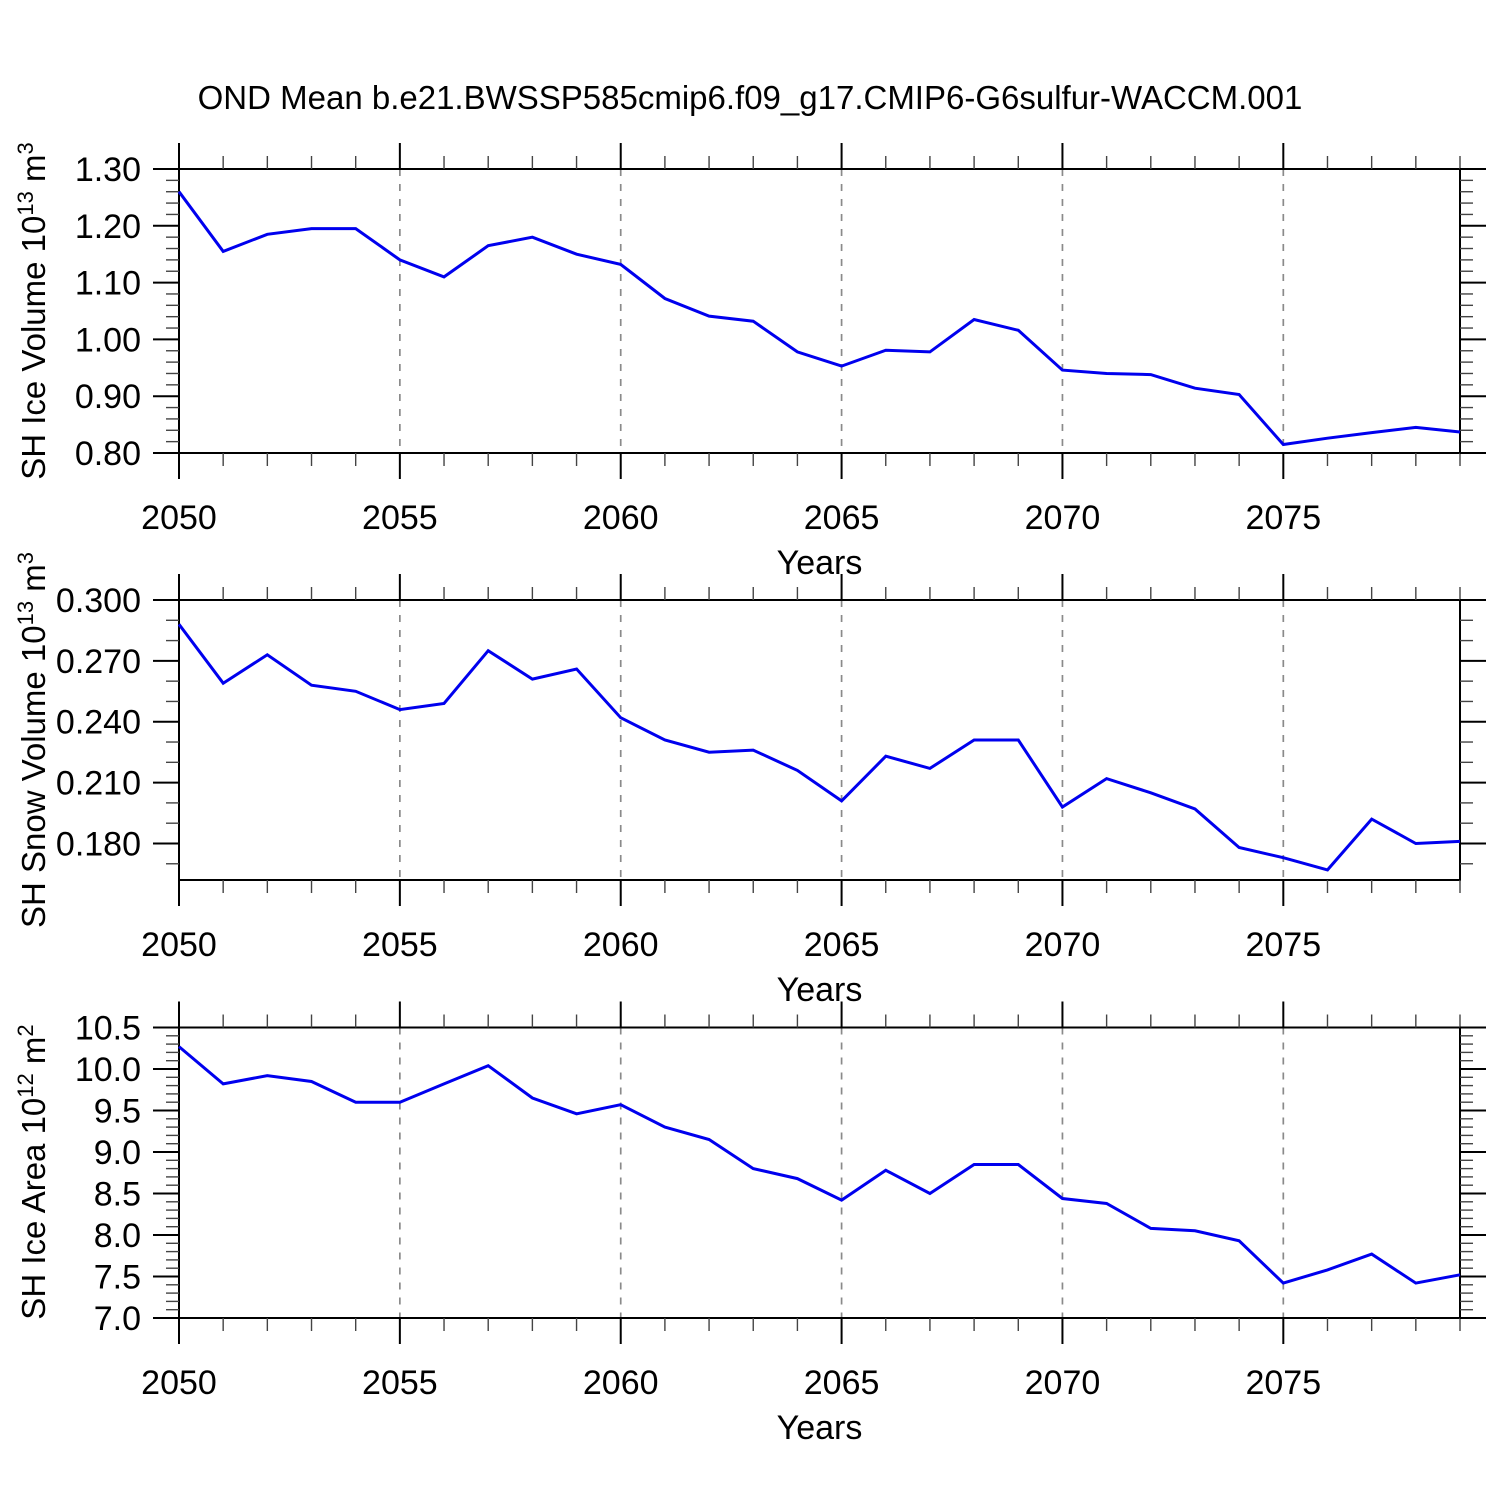 This screenshot has height=1500, width=1500. I want to click on svg-text: 9.5, so click(117, 1112).